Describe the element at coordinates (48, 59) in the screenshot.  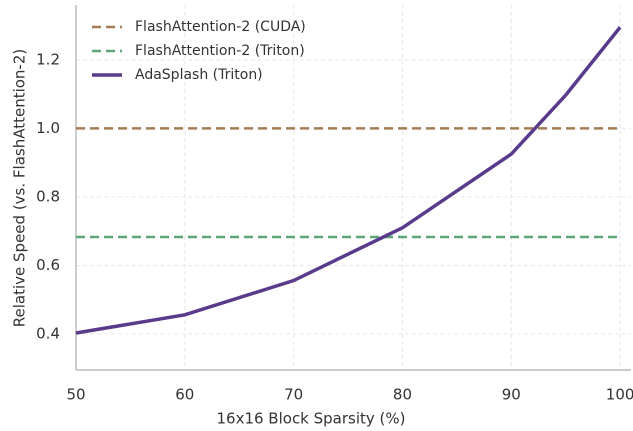
I see `y-tick-label: 1.2` at that location.